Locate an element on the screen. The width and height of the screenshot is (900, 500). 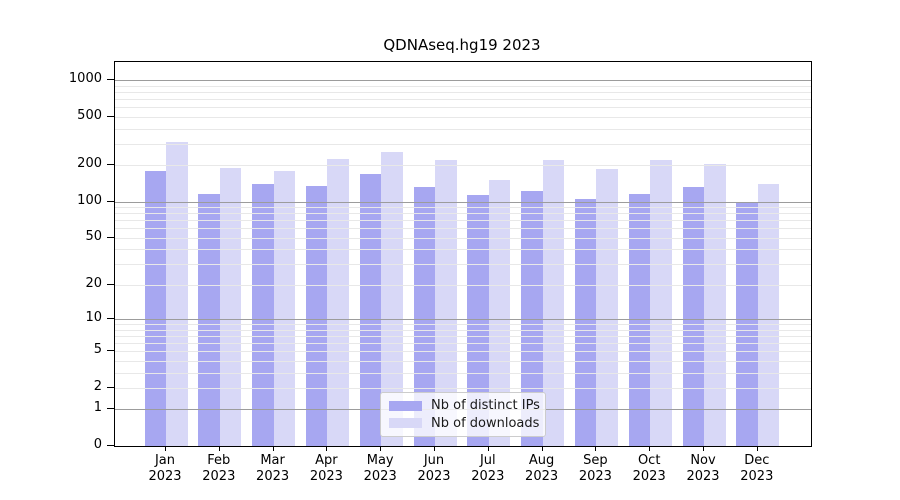
x-tick-label: May 2023 is located at coordinates (380, 468).